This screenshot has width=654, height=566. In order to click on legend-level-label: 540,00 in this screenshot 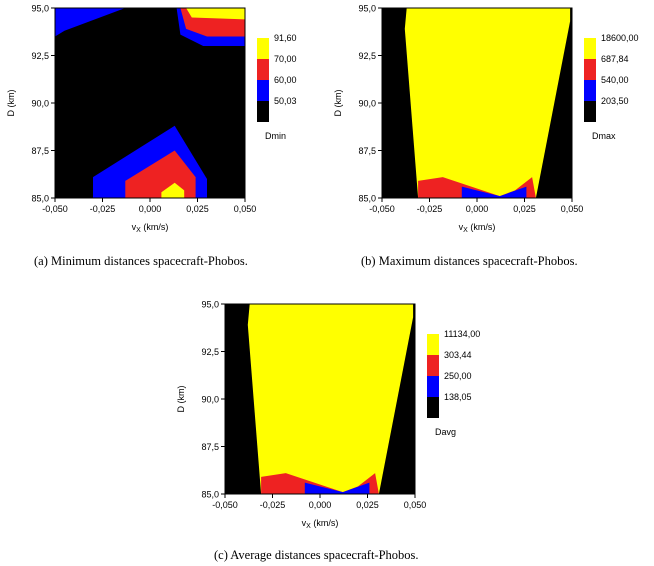, I will do `click(615, 80)`.